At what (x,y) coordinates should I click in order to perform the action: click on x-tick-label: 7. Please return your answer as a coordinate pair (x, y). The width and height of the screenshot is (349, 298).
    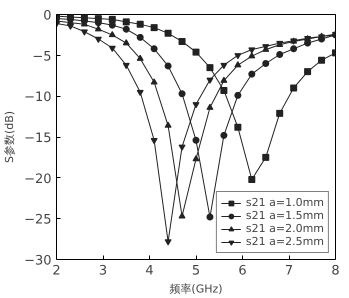
    Looking at the image, I should click on (289, 271).